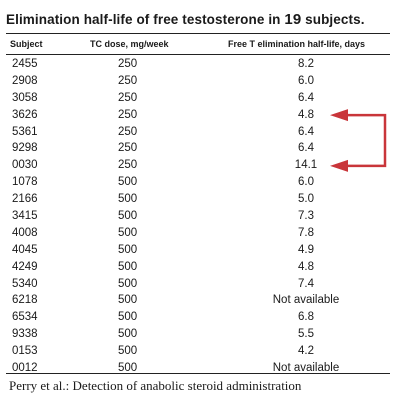  I want to click on cell-subject: 6218, so click(25, 300).